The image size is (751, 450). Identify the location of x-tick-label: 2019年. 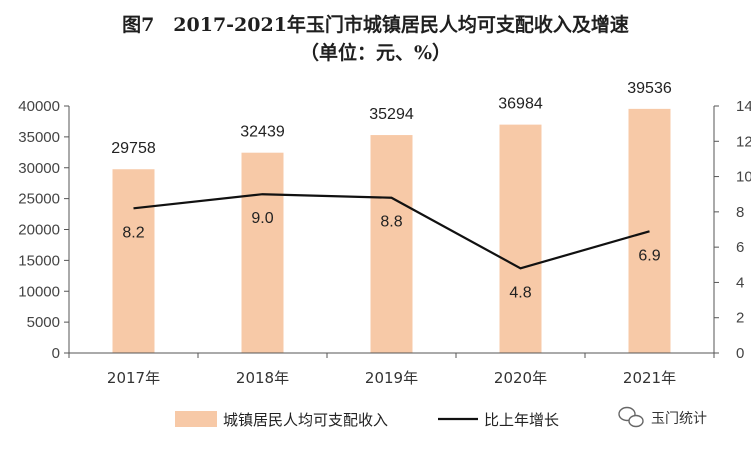
(391, 378).